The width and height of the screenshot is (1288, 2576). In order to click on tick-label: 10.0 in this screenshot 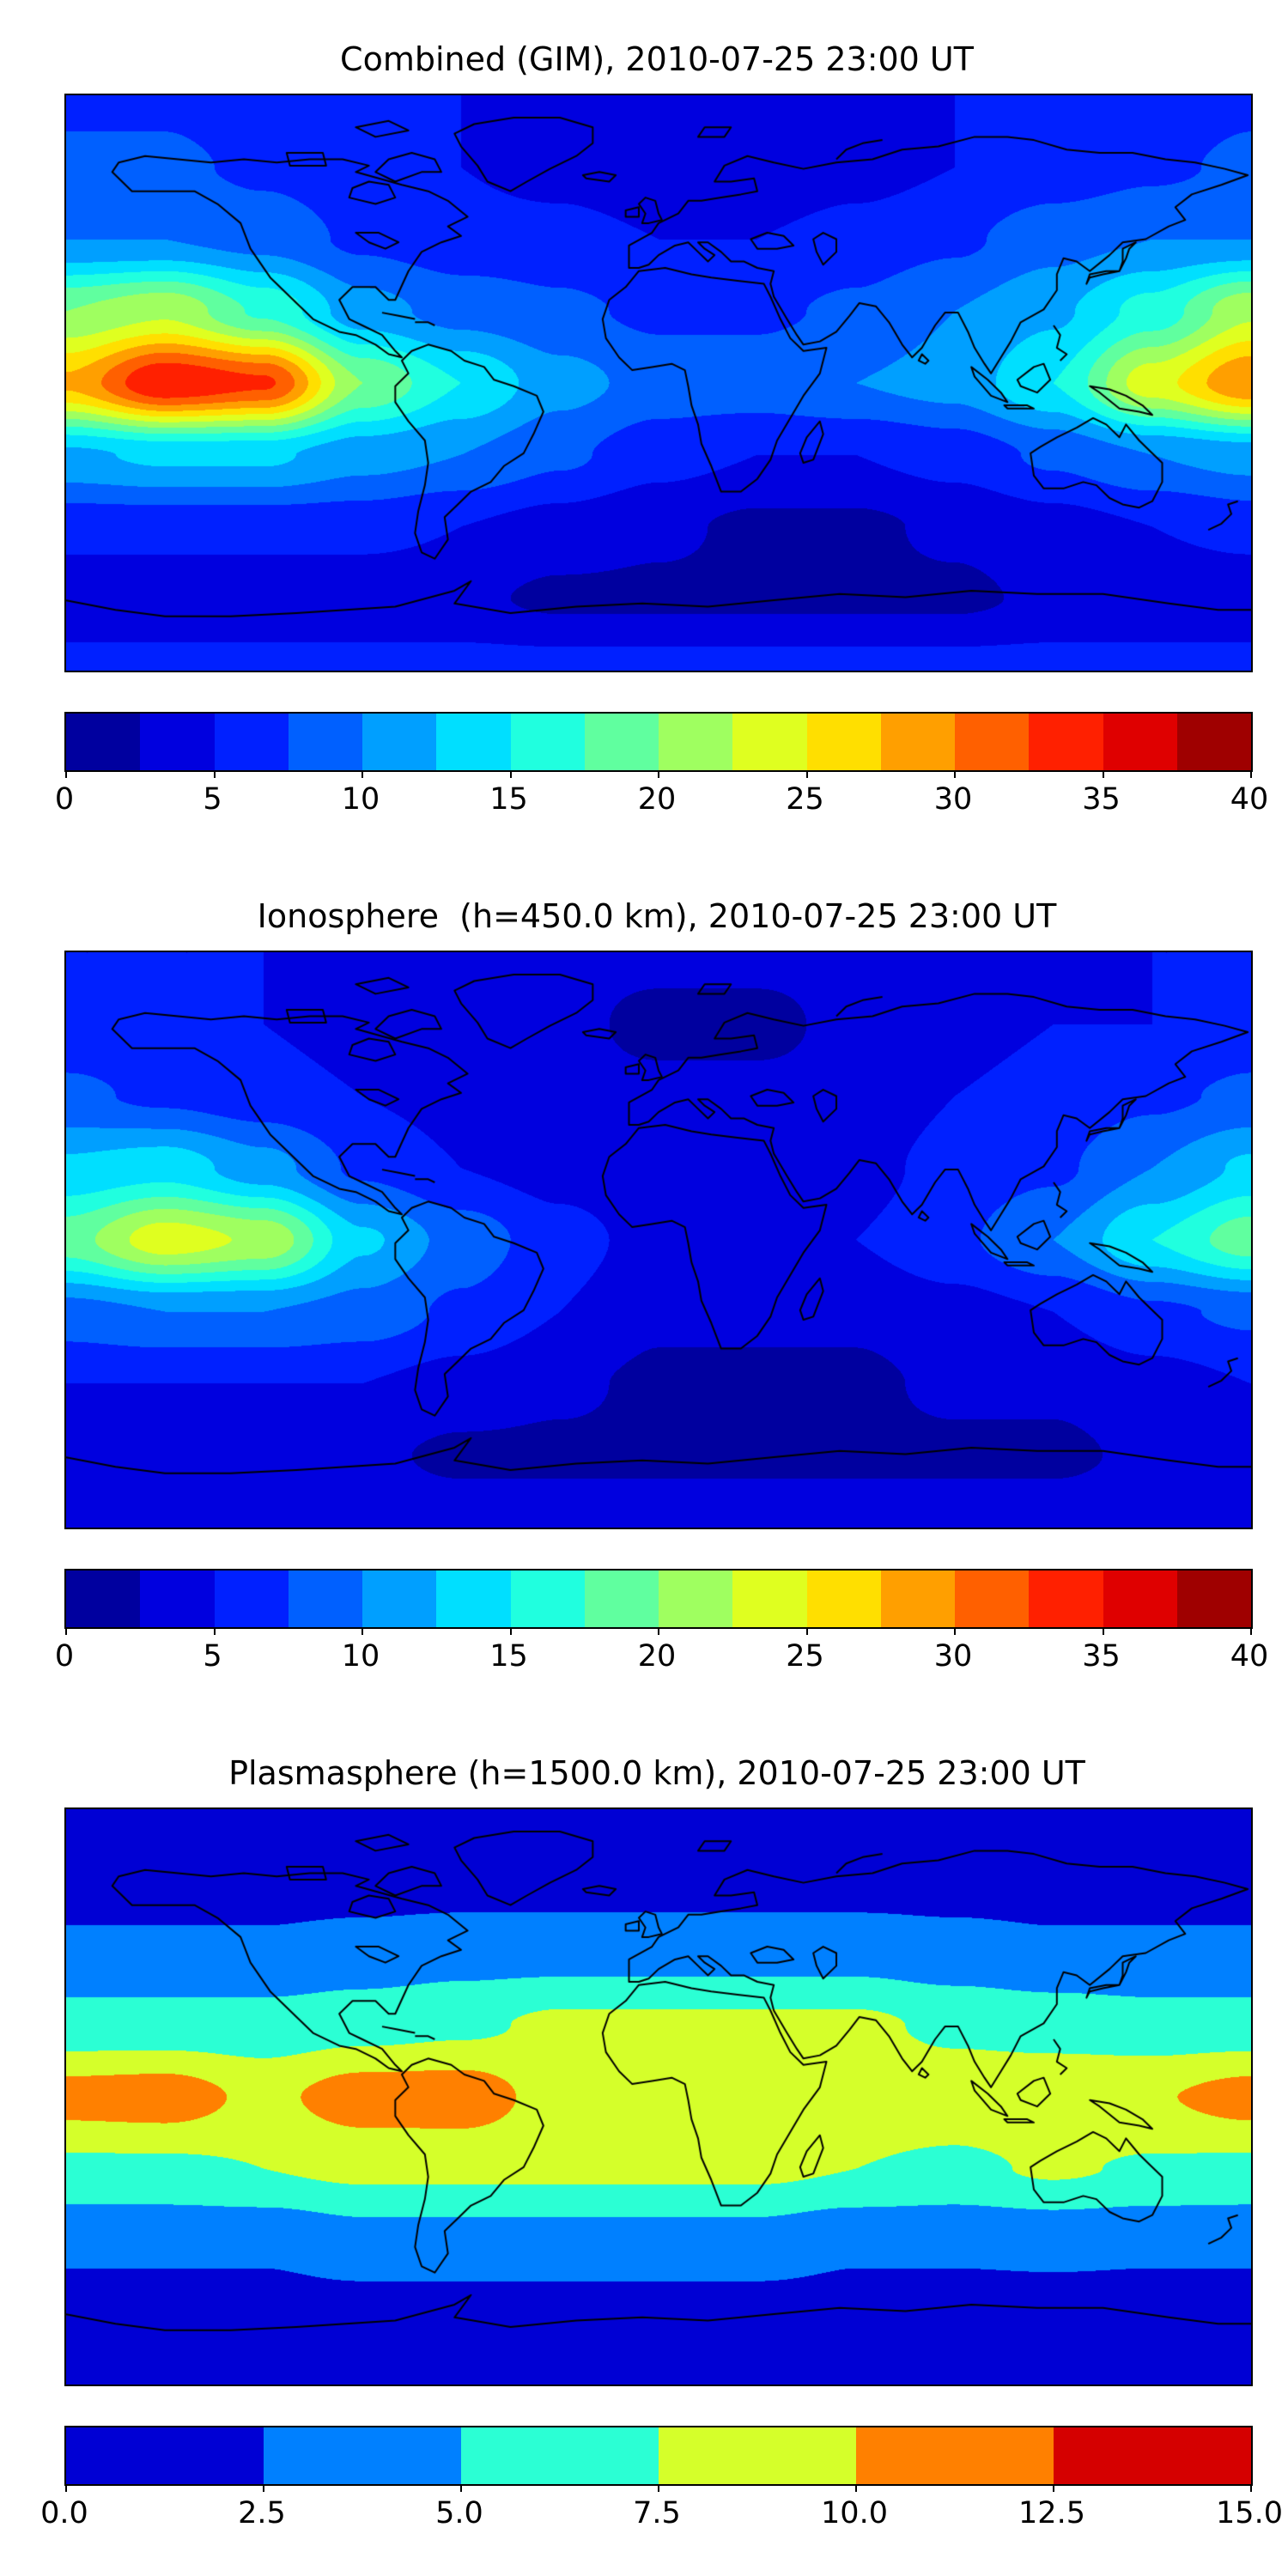, I will do `click(854, 2513)`.